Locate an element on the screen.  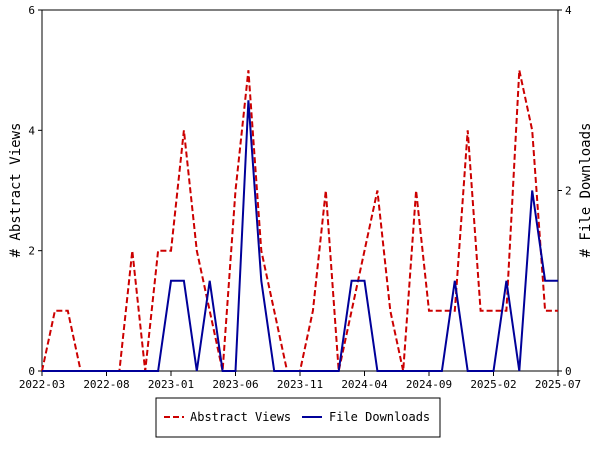
y-axis-ticks: 0 2 4 6 is located at coordinates (35, 191).